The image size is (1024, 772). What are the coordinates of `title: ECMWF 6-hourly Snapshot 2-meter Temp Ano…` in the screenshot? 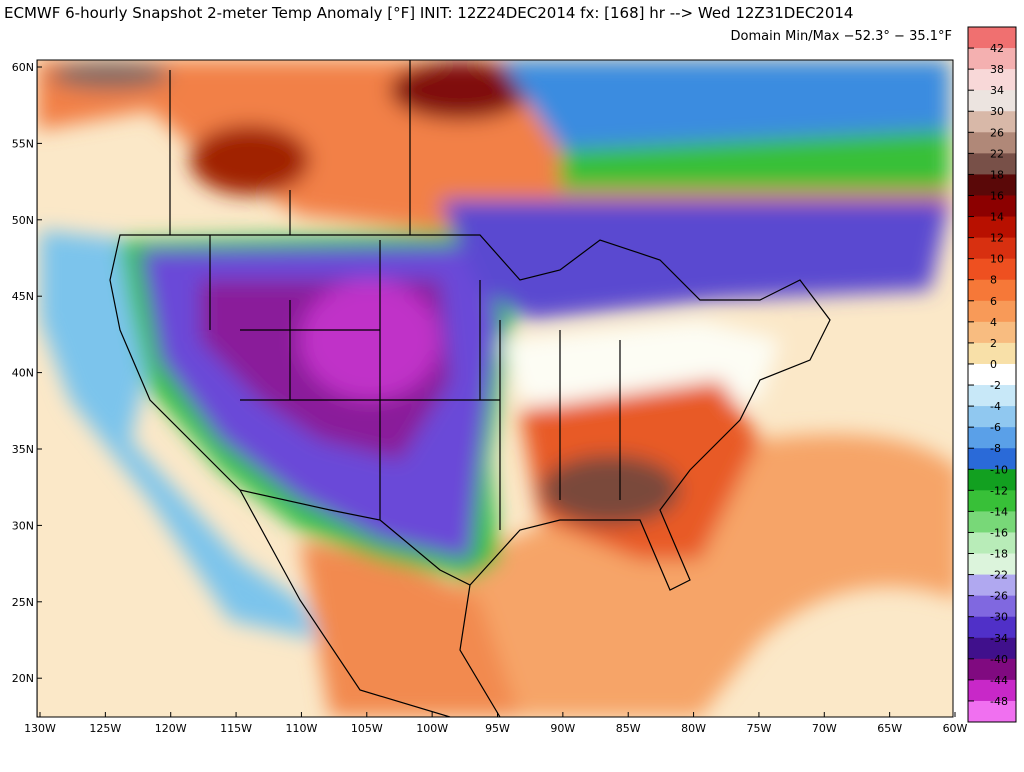 It's located at (428, 13).